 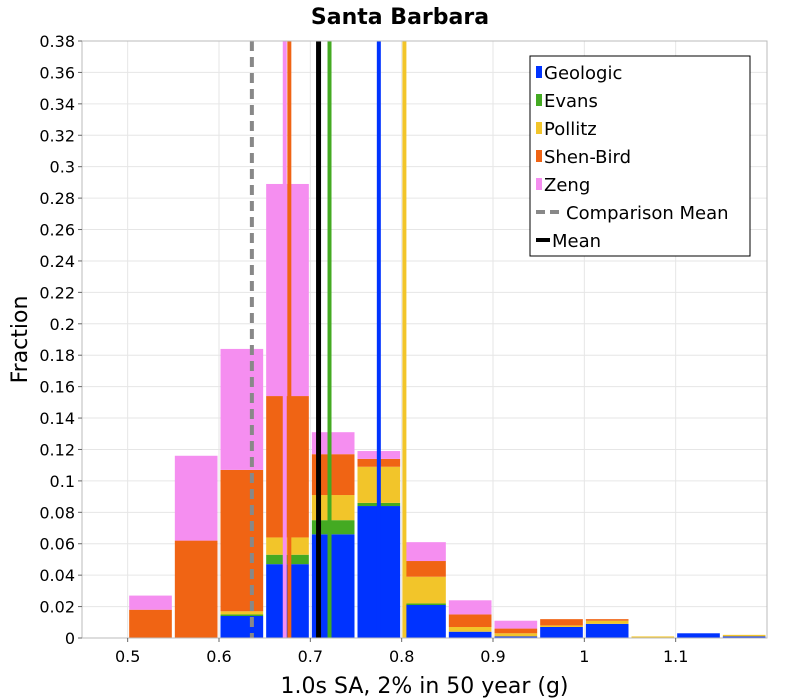 What do you see at coordinates (127, 656) in the screenshot?
I see `x-tick-label: 0.5` at bounding box center [127, 656].